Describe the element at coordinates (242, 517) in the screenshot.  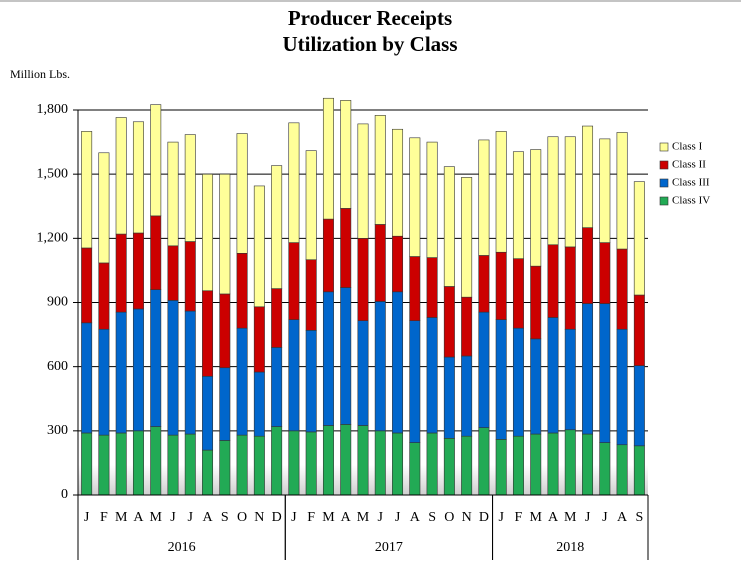
I see `x-tick-label: O` at that location.